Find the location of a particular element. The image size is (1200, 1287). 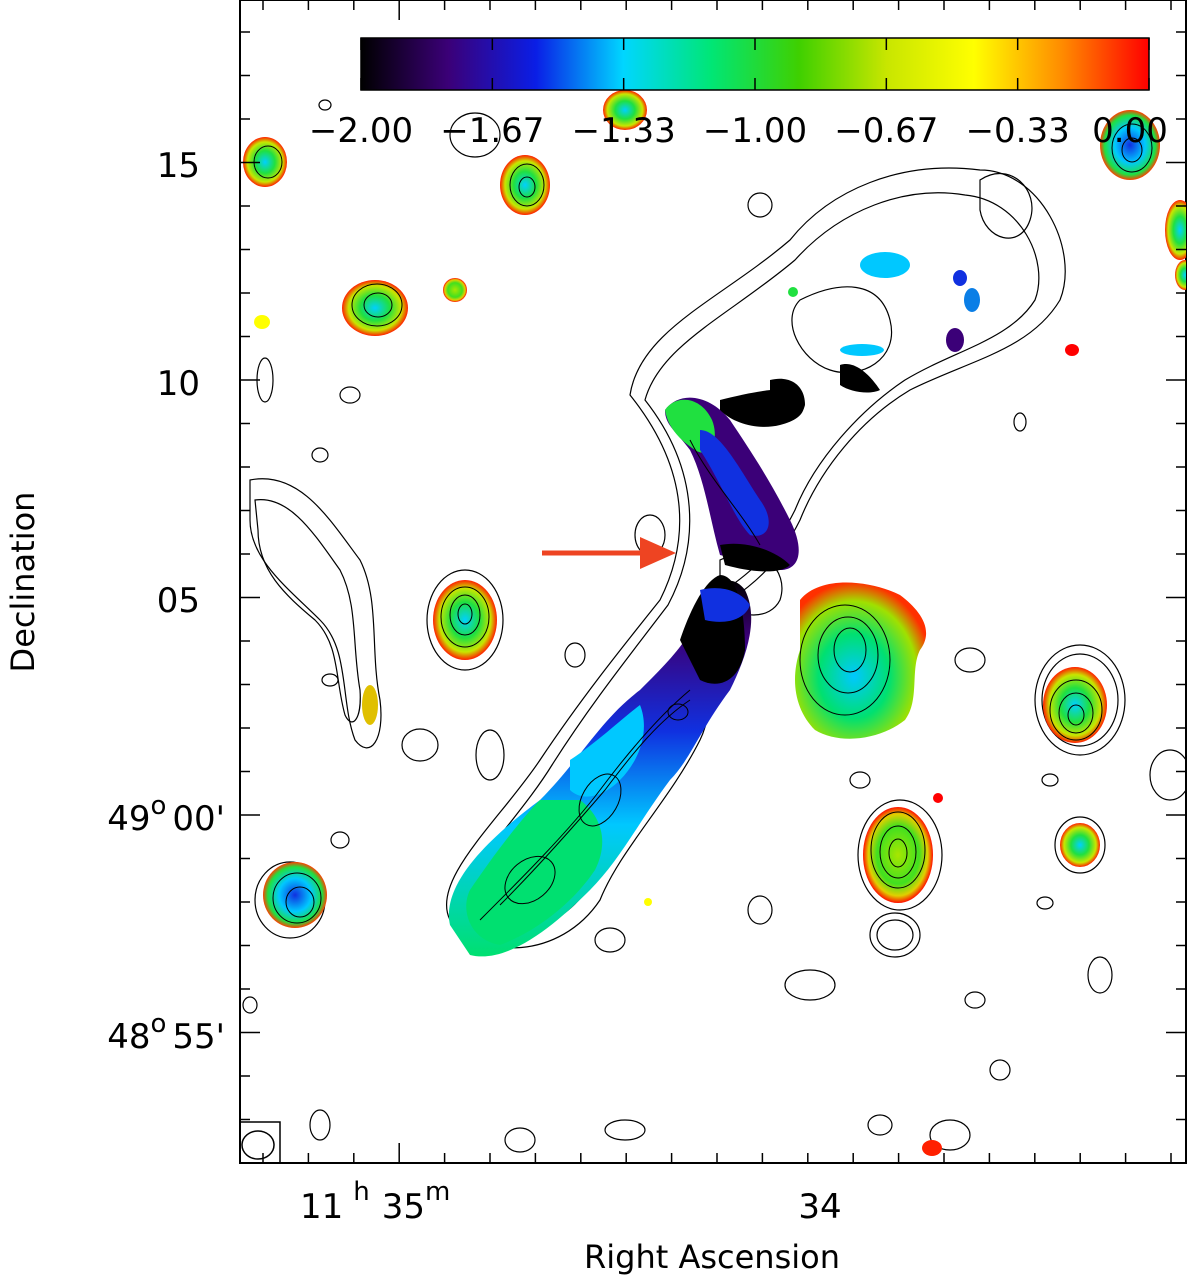

colorbar-tick-label: −1.33 is located at coordinates (624, 131).